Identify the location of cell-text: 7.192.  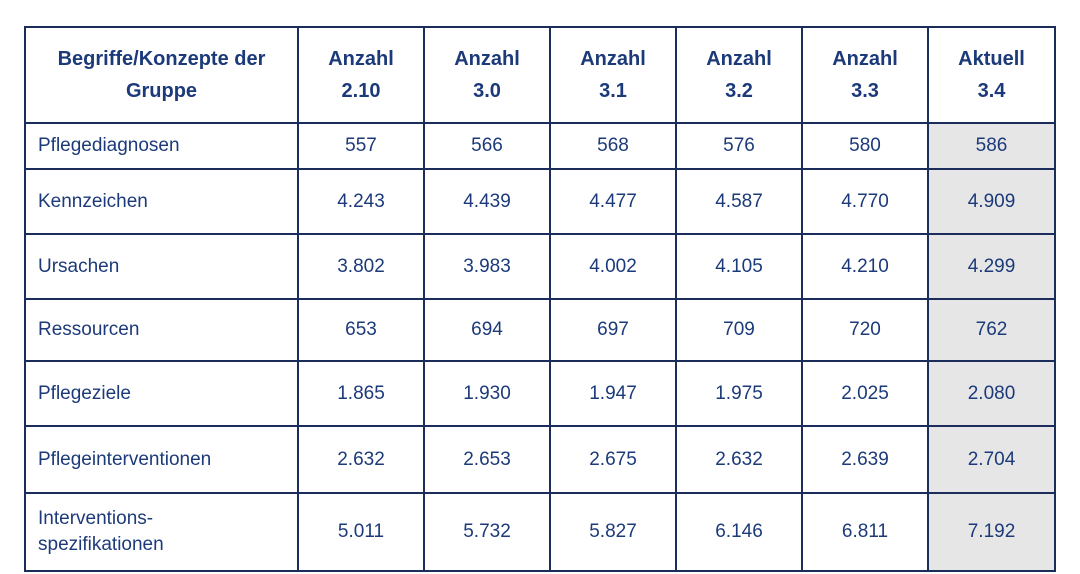
(991, 531).